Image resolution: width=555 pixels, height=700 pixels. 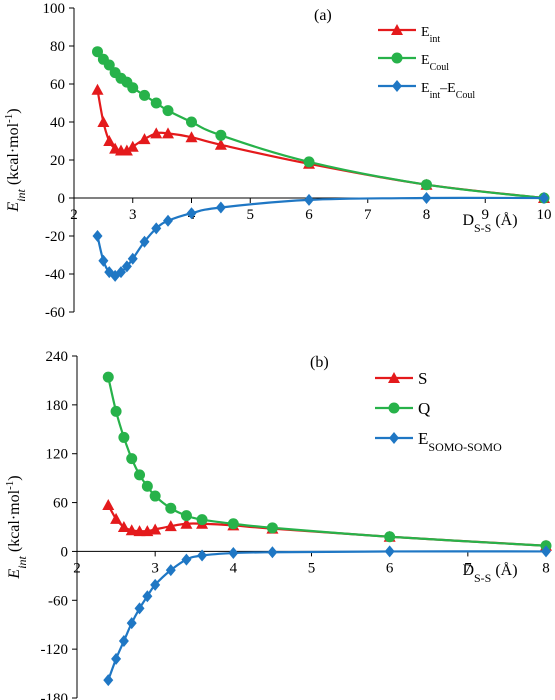 I want to click on legend-label: Q, so click(x=424, y=408).